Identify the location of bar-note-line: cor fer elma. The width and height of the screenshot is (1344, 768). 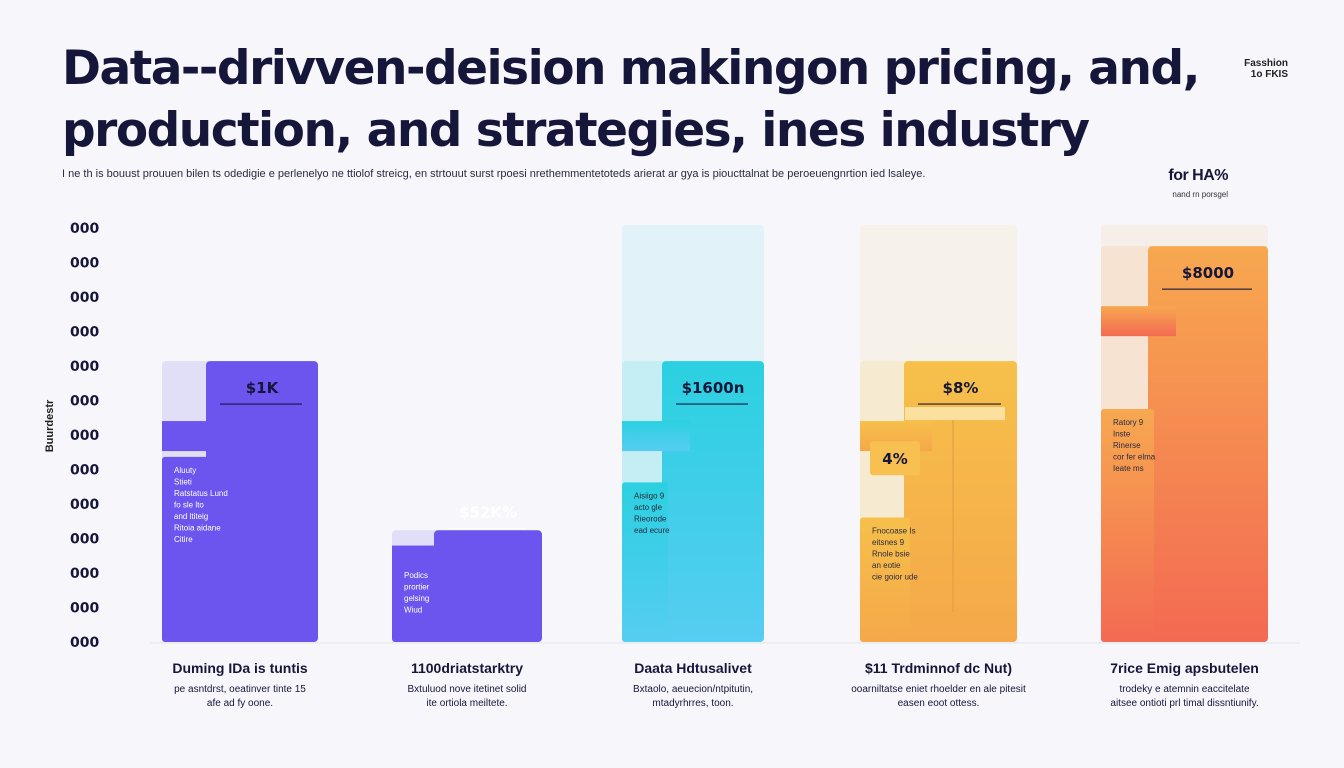
(1134, 456).